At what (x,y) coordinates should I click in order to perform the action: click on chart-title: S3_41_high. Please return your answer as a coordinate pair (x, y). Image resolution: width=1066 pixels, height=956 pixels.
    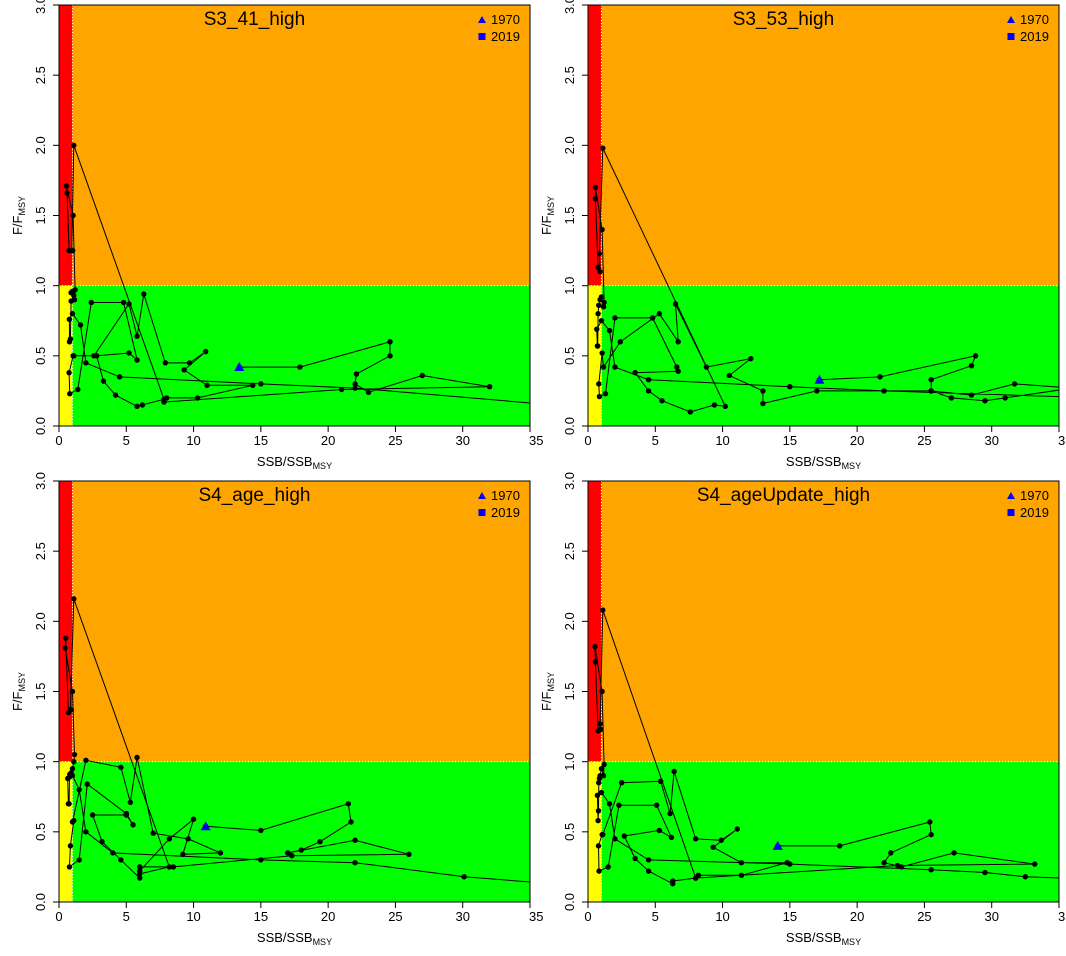
    Looking at the image, I should click on (254, 19).